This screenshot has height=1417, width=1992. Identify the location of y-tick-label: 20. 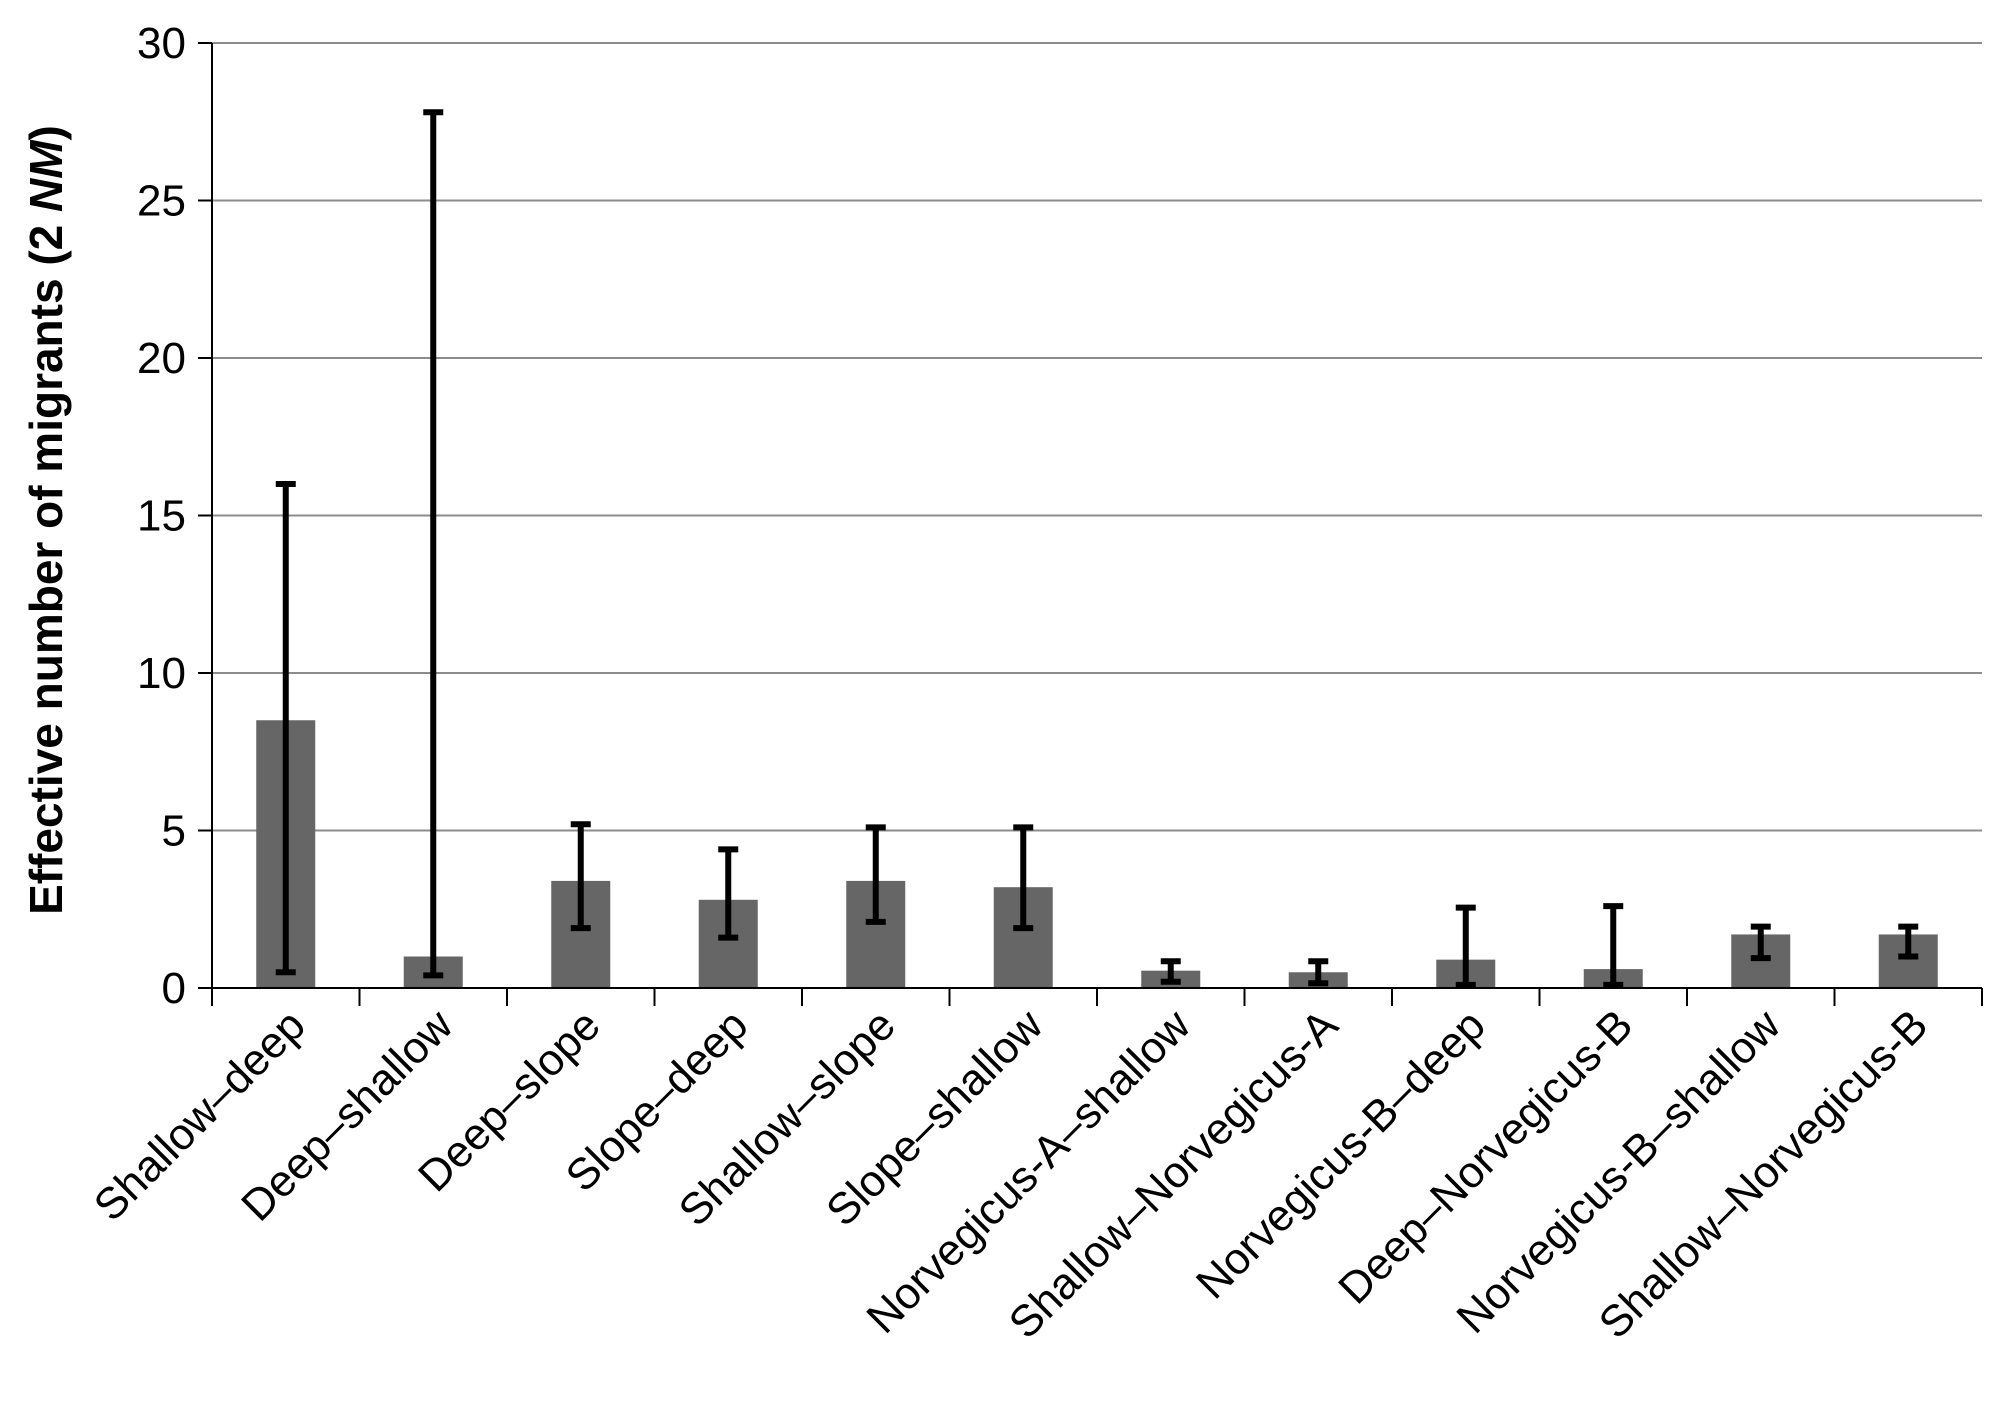
(161, 358).